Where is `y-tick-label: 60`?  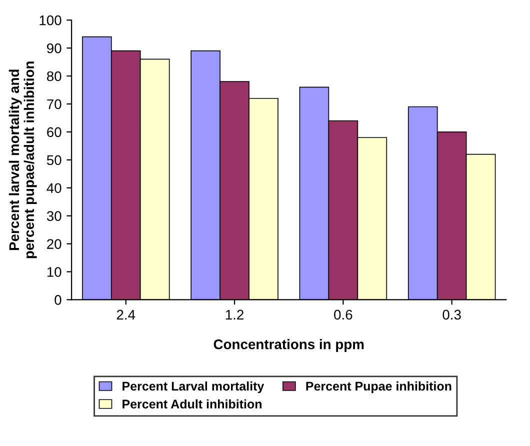 y-tick-label: 60 is located at coordinates (54, 132).